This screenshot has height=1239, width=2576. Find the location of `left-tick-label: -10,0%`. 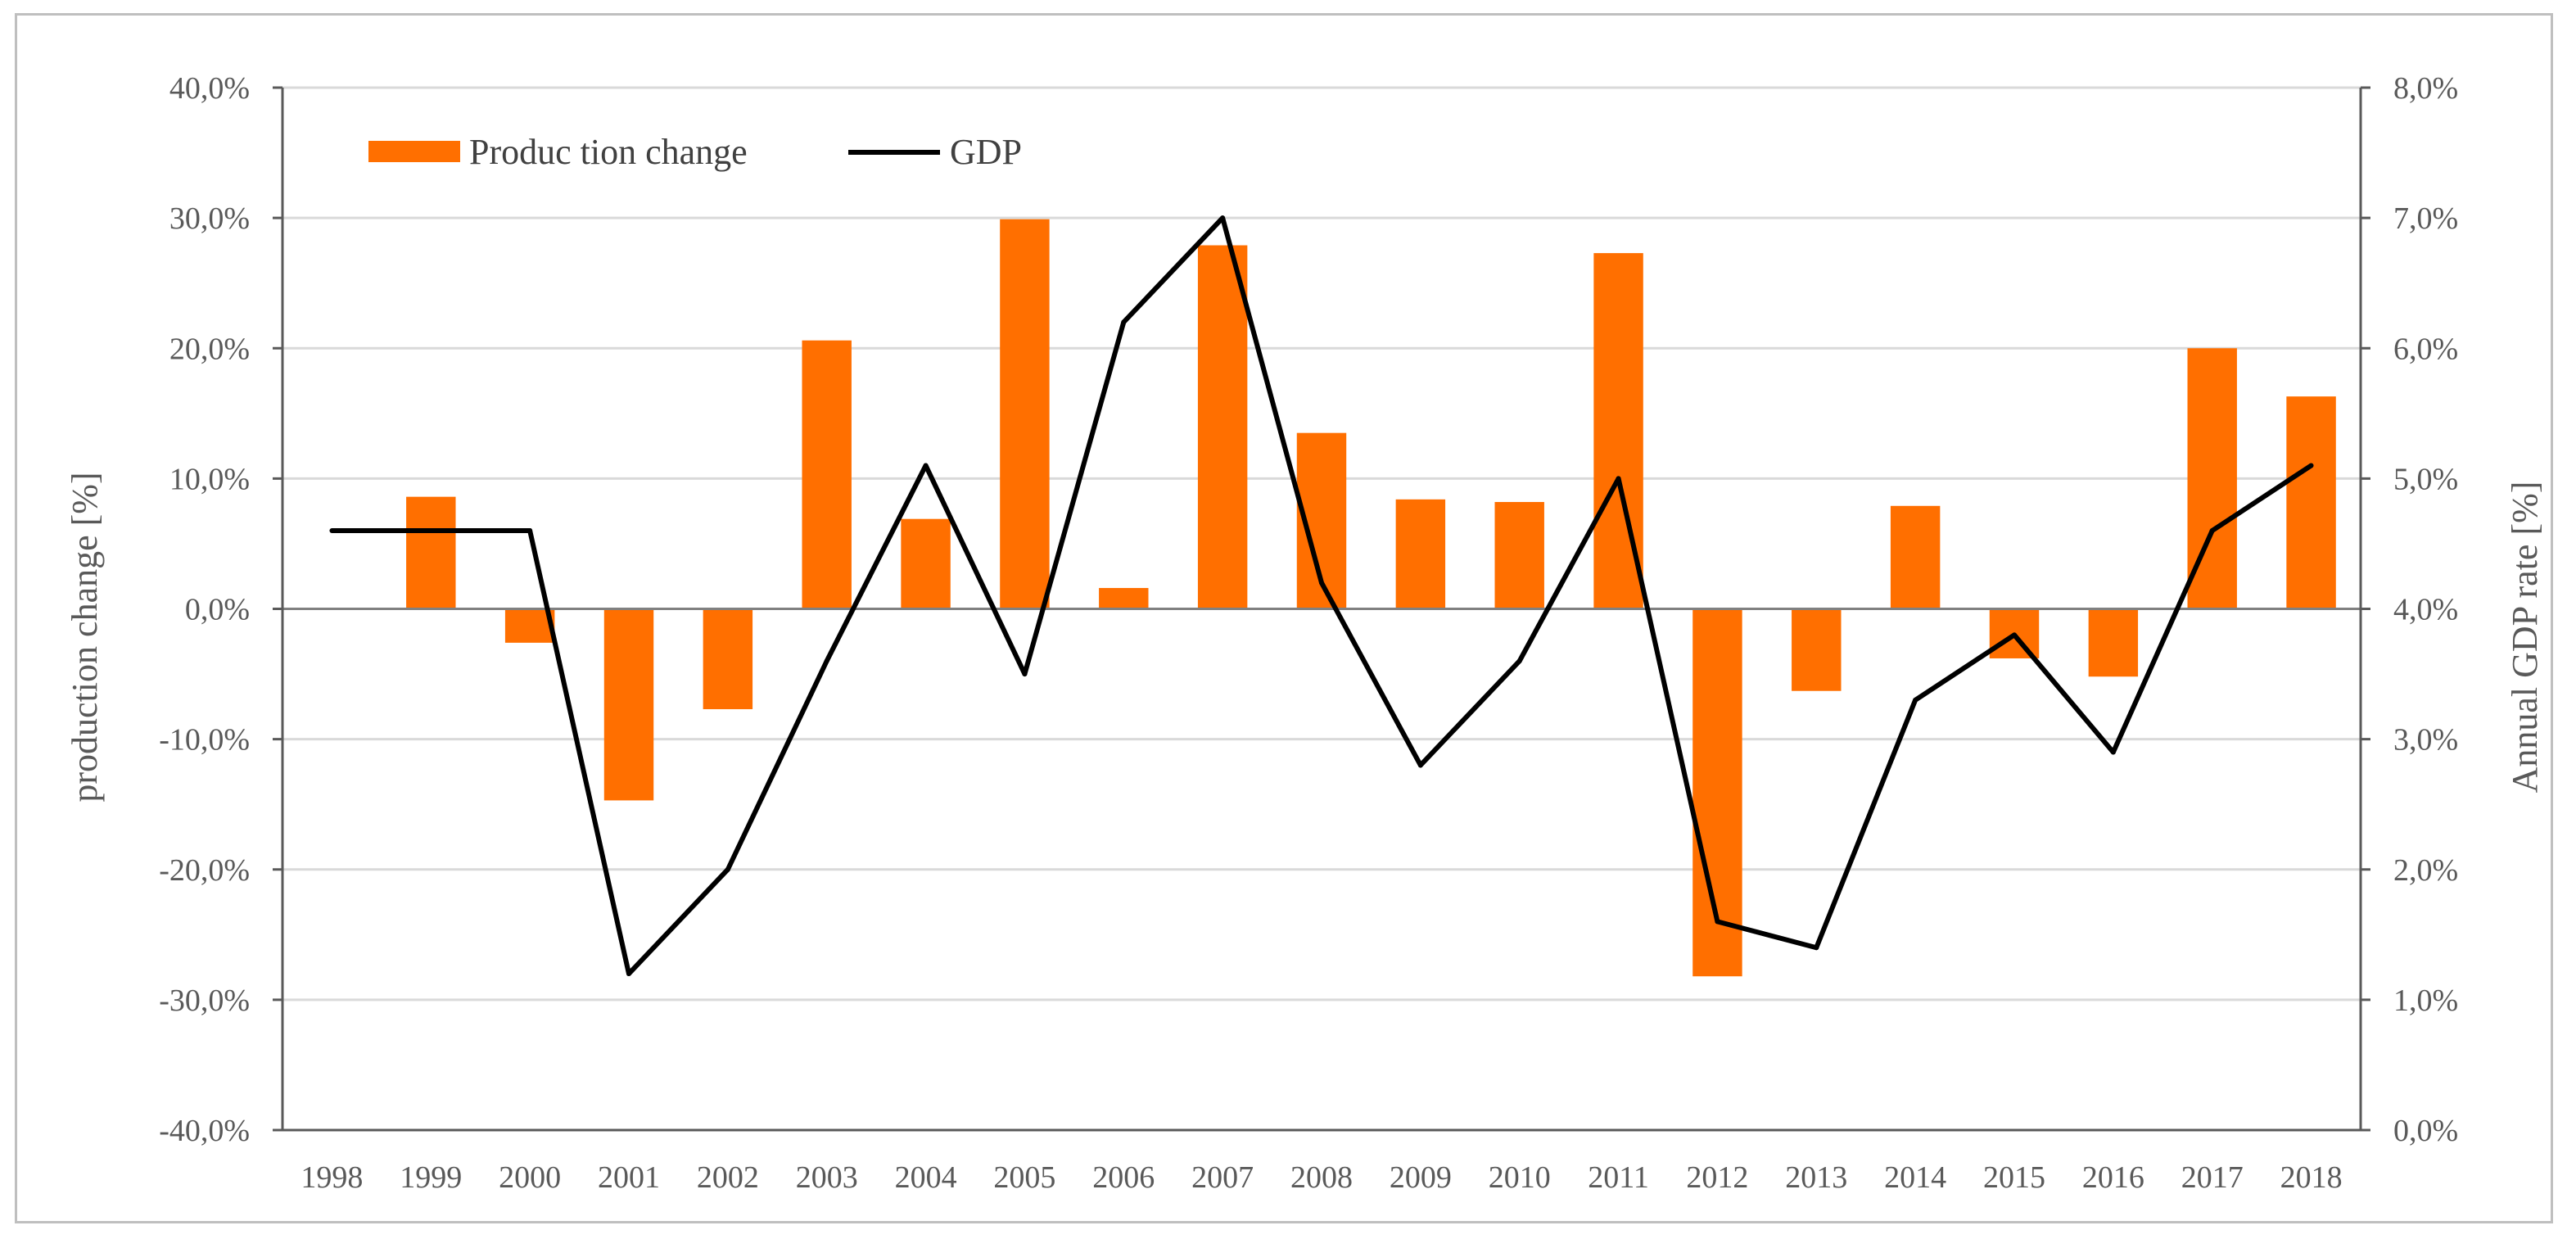

left-tick-label: -10,0% is located at coordinates (204, 740).